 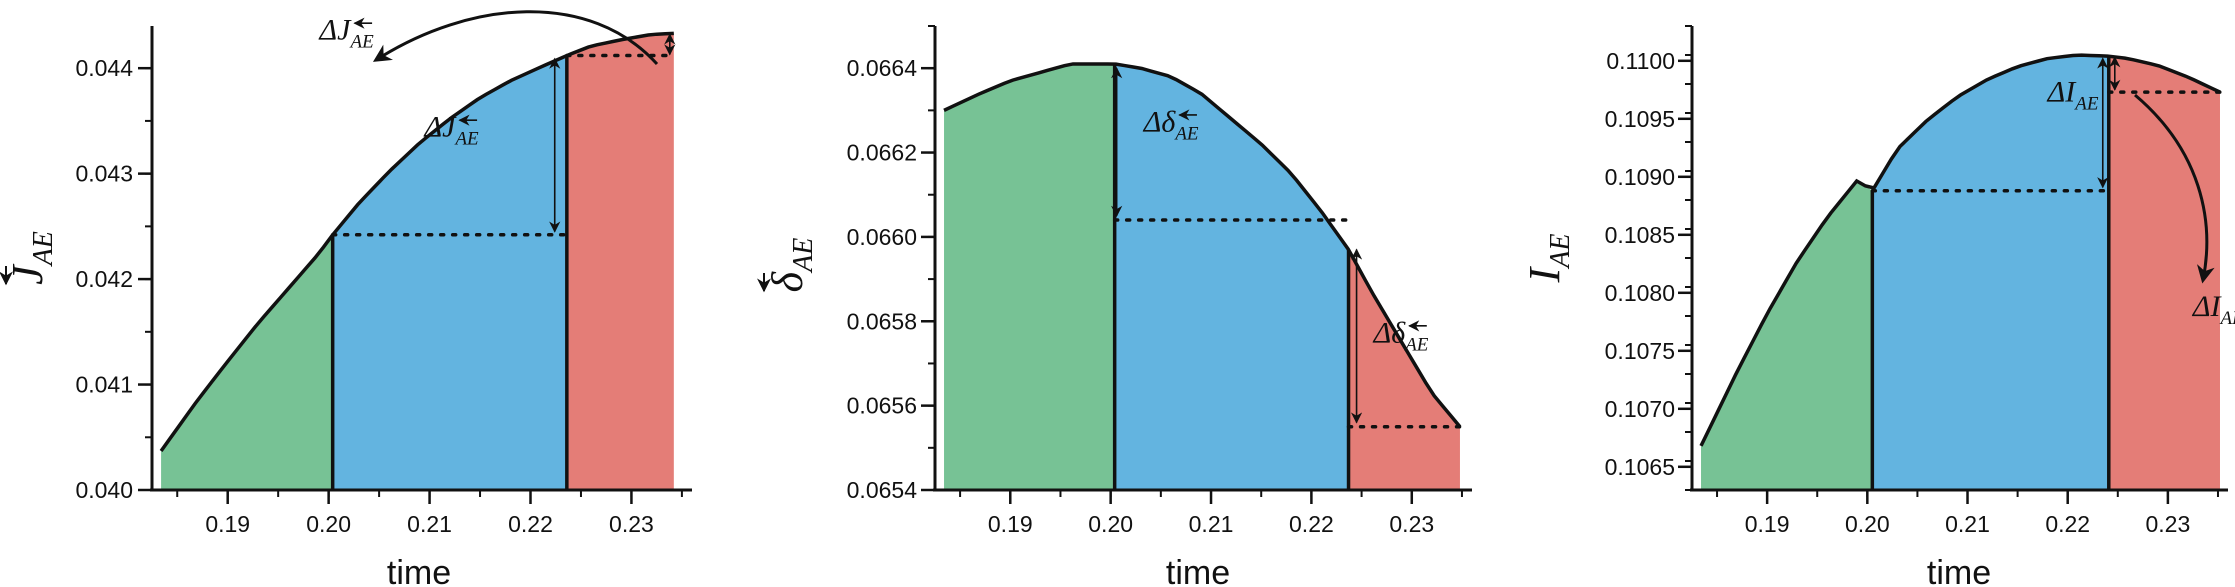 What do you see at coordinates (882, 153) in the screenshot?
I see `y-tick-label: 0.0662` at bounding box center [882, 153].